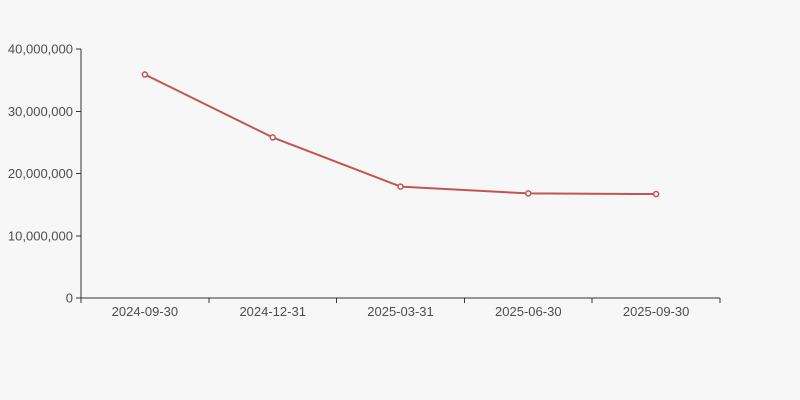 Image resolution: width=800 pixels, height=400 pixels. I want to click on x-axis-tick-label: 2025-06-30, so click(528, 311).